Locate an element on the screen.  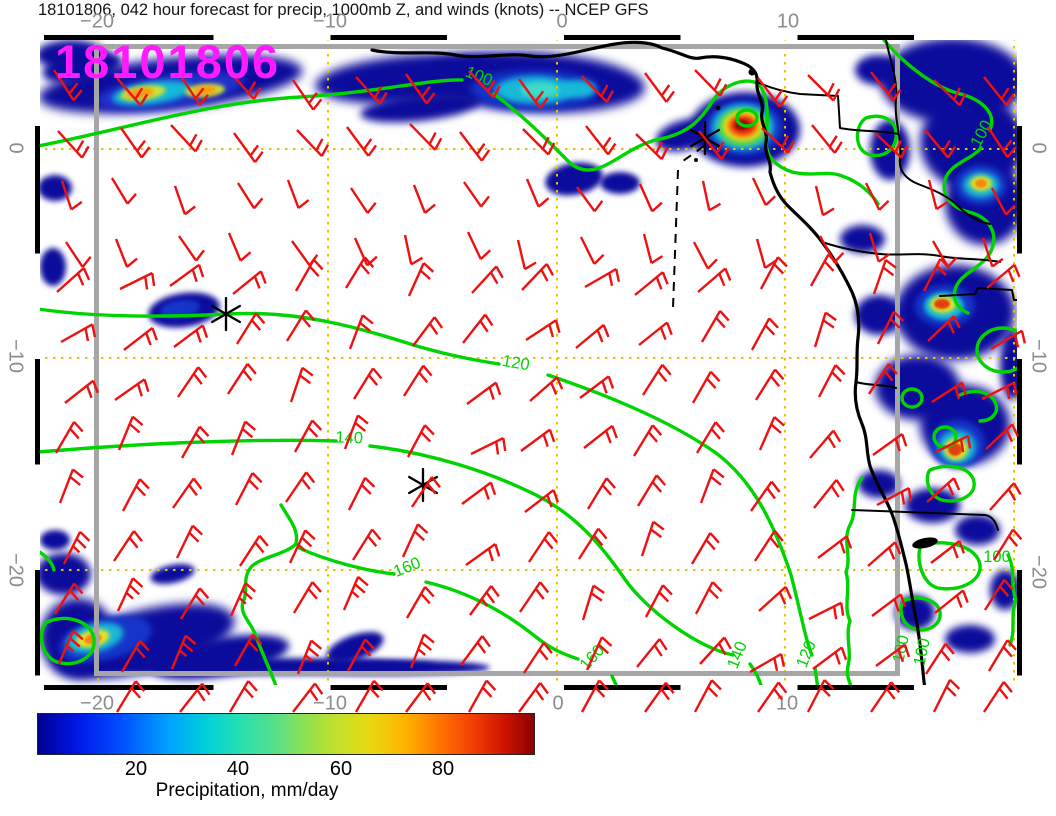
axis-tick-top: 10 is located at coordinates (788, 21).